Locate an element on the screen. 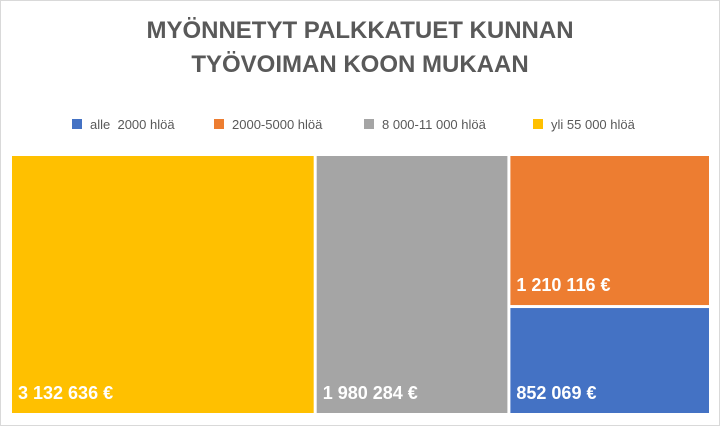 Image resolution: width=720 pixels, height=426 pixels. value-label-8000-11000: 1 980 284 € is located at coordinates (370, 393).